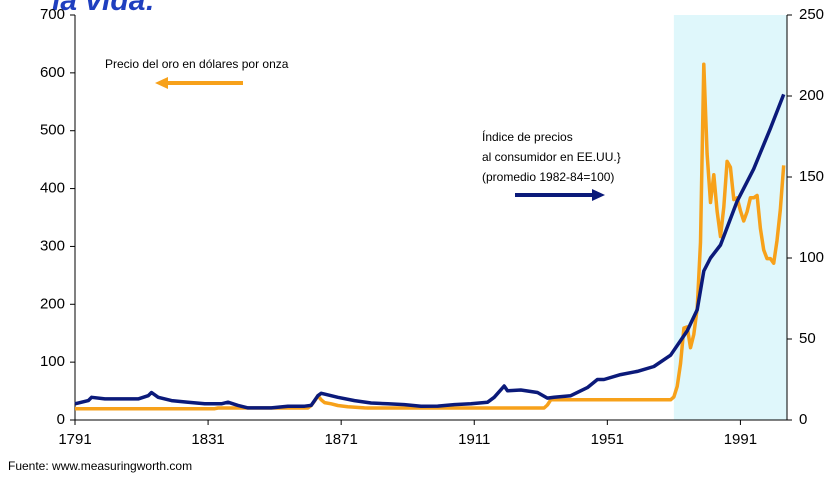  Describe the element at coordinates (811, 176) in the screenshot. I see `y2-tick-label: 150` at that location.